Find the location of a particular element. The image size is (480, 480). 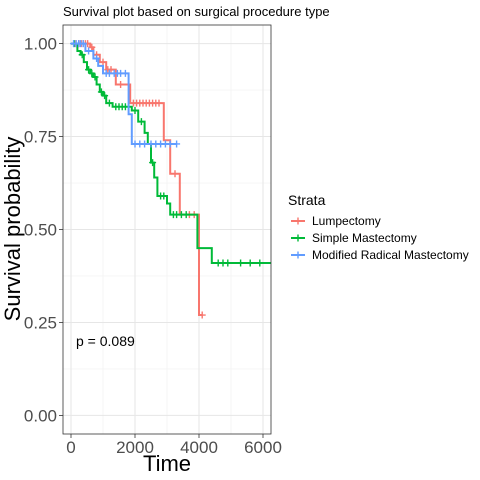

legend-label: Simple Mastectomy is located at coordinates (364, 238).